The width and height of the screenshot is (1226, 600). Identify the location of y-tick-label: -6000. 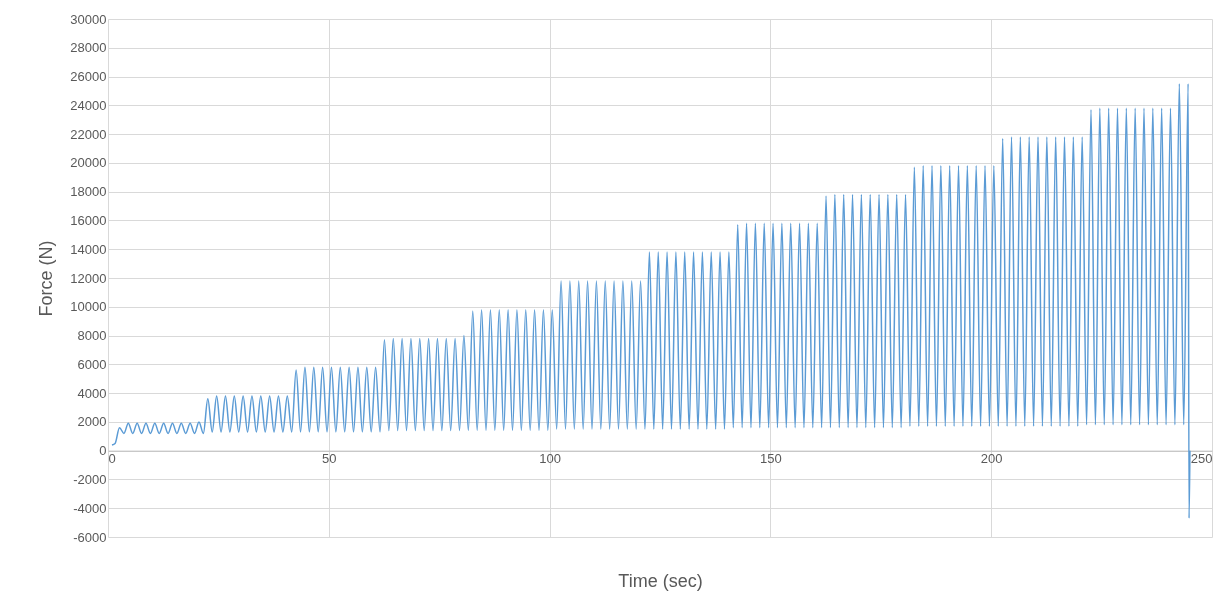
(90, 537).